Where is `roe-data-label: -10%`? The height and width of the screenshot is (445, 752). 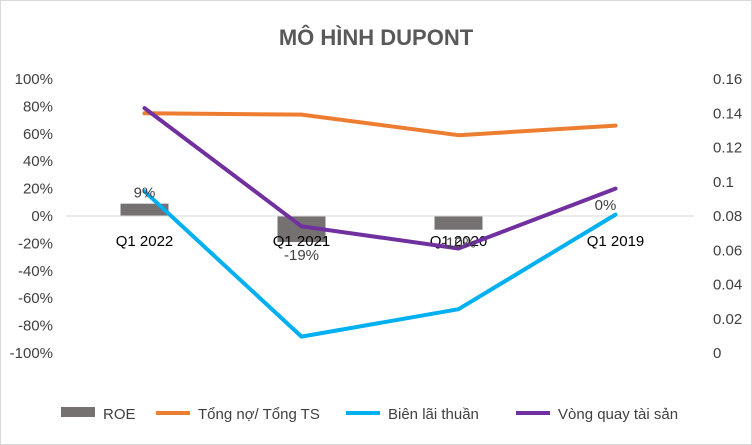 roe-data-label: -10% is located at coordinates (458, 243).